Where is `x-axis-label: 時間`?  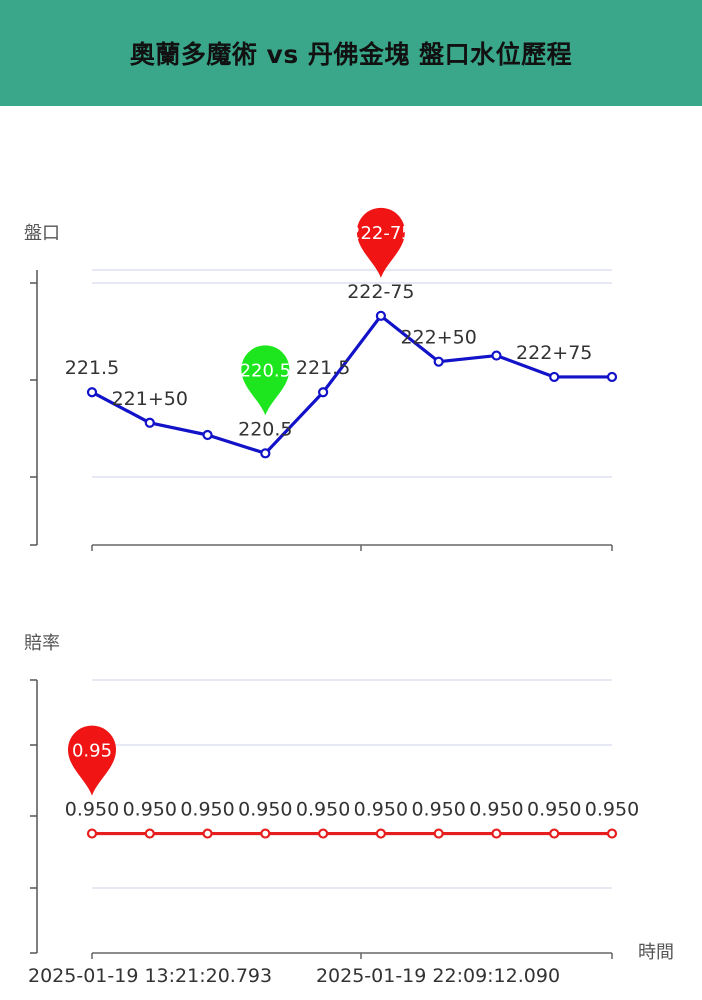
x-axis-label: 時間 is located at coordinates (656, 952).